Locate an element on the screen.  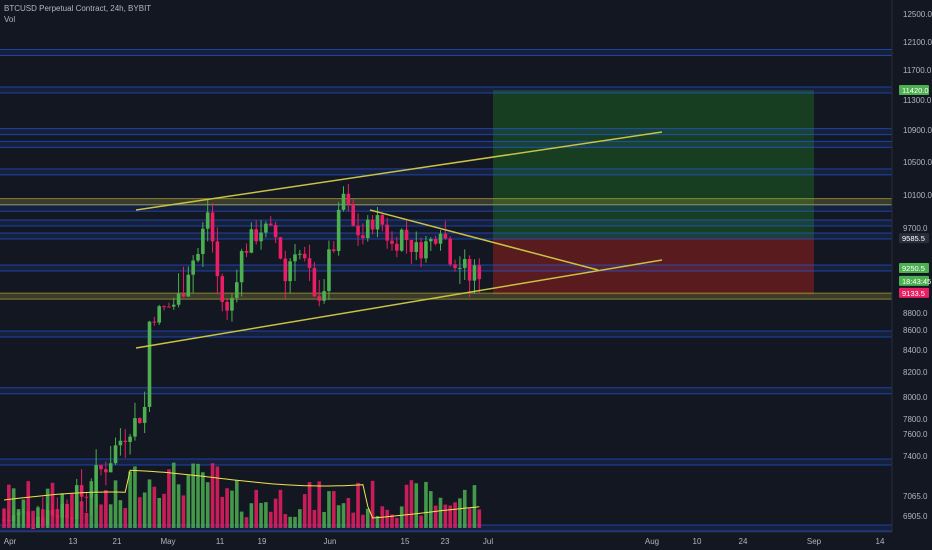
support-band is located at coordinates (446, 201).